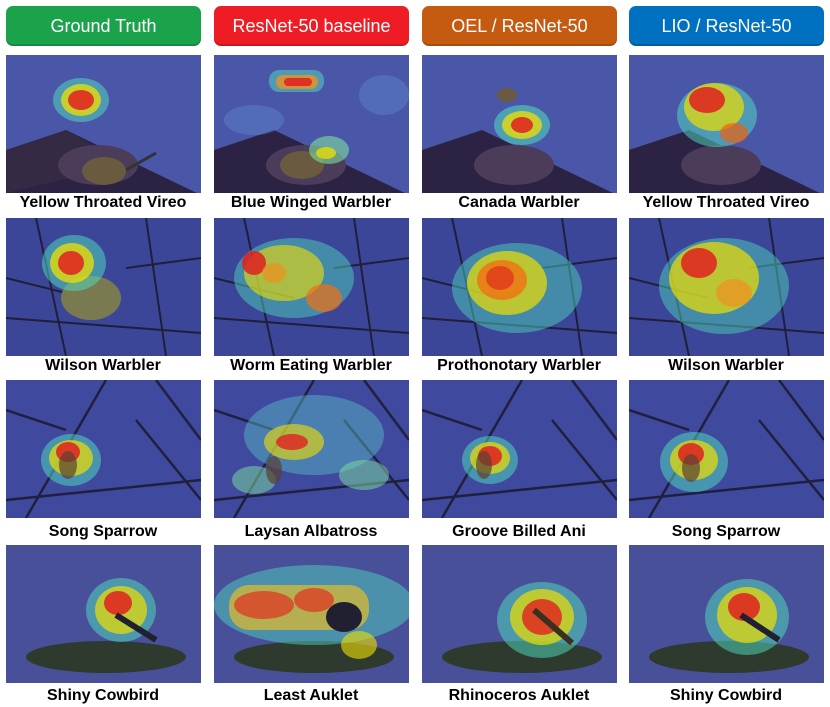 The height and width of the screenshot is (707, 830). Describe the element at coordinates (726, 124) in the screenshot. I see `image-lio-row1` at that location.